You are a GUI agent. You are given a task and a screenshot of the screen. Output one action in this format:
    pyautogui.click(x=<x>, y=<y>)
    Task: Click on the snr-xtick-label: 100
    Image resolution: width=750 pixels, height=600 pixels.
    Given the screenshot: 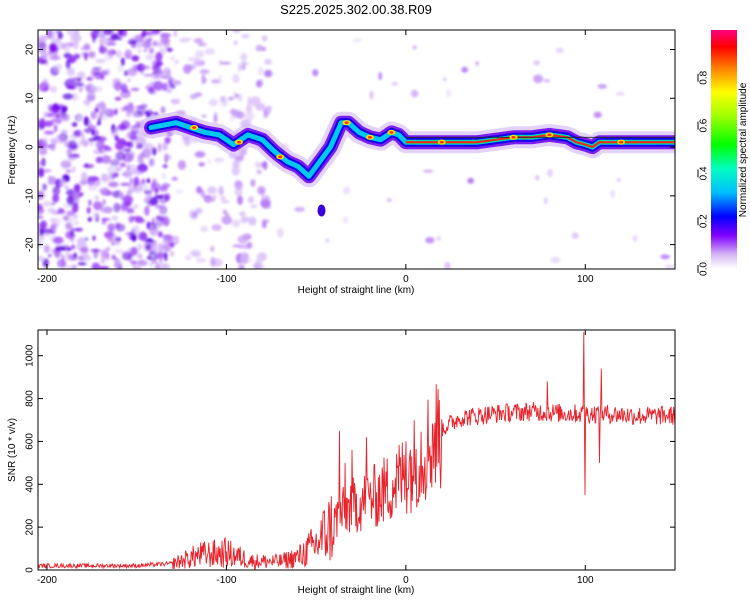 What is the action you would take?
    pyautogui.click(x=585, y=580)
    